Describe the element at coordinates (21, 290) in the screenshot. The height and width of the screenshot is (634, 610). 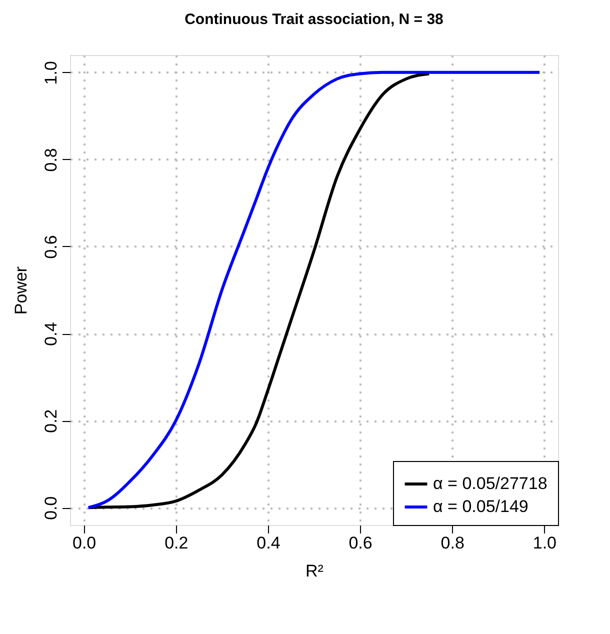
I see `y-axis-title: Power` at that location.